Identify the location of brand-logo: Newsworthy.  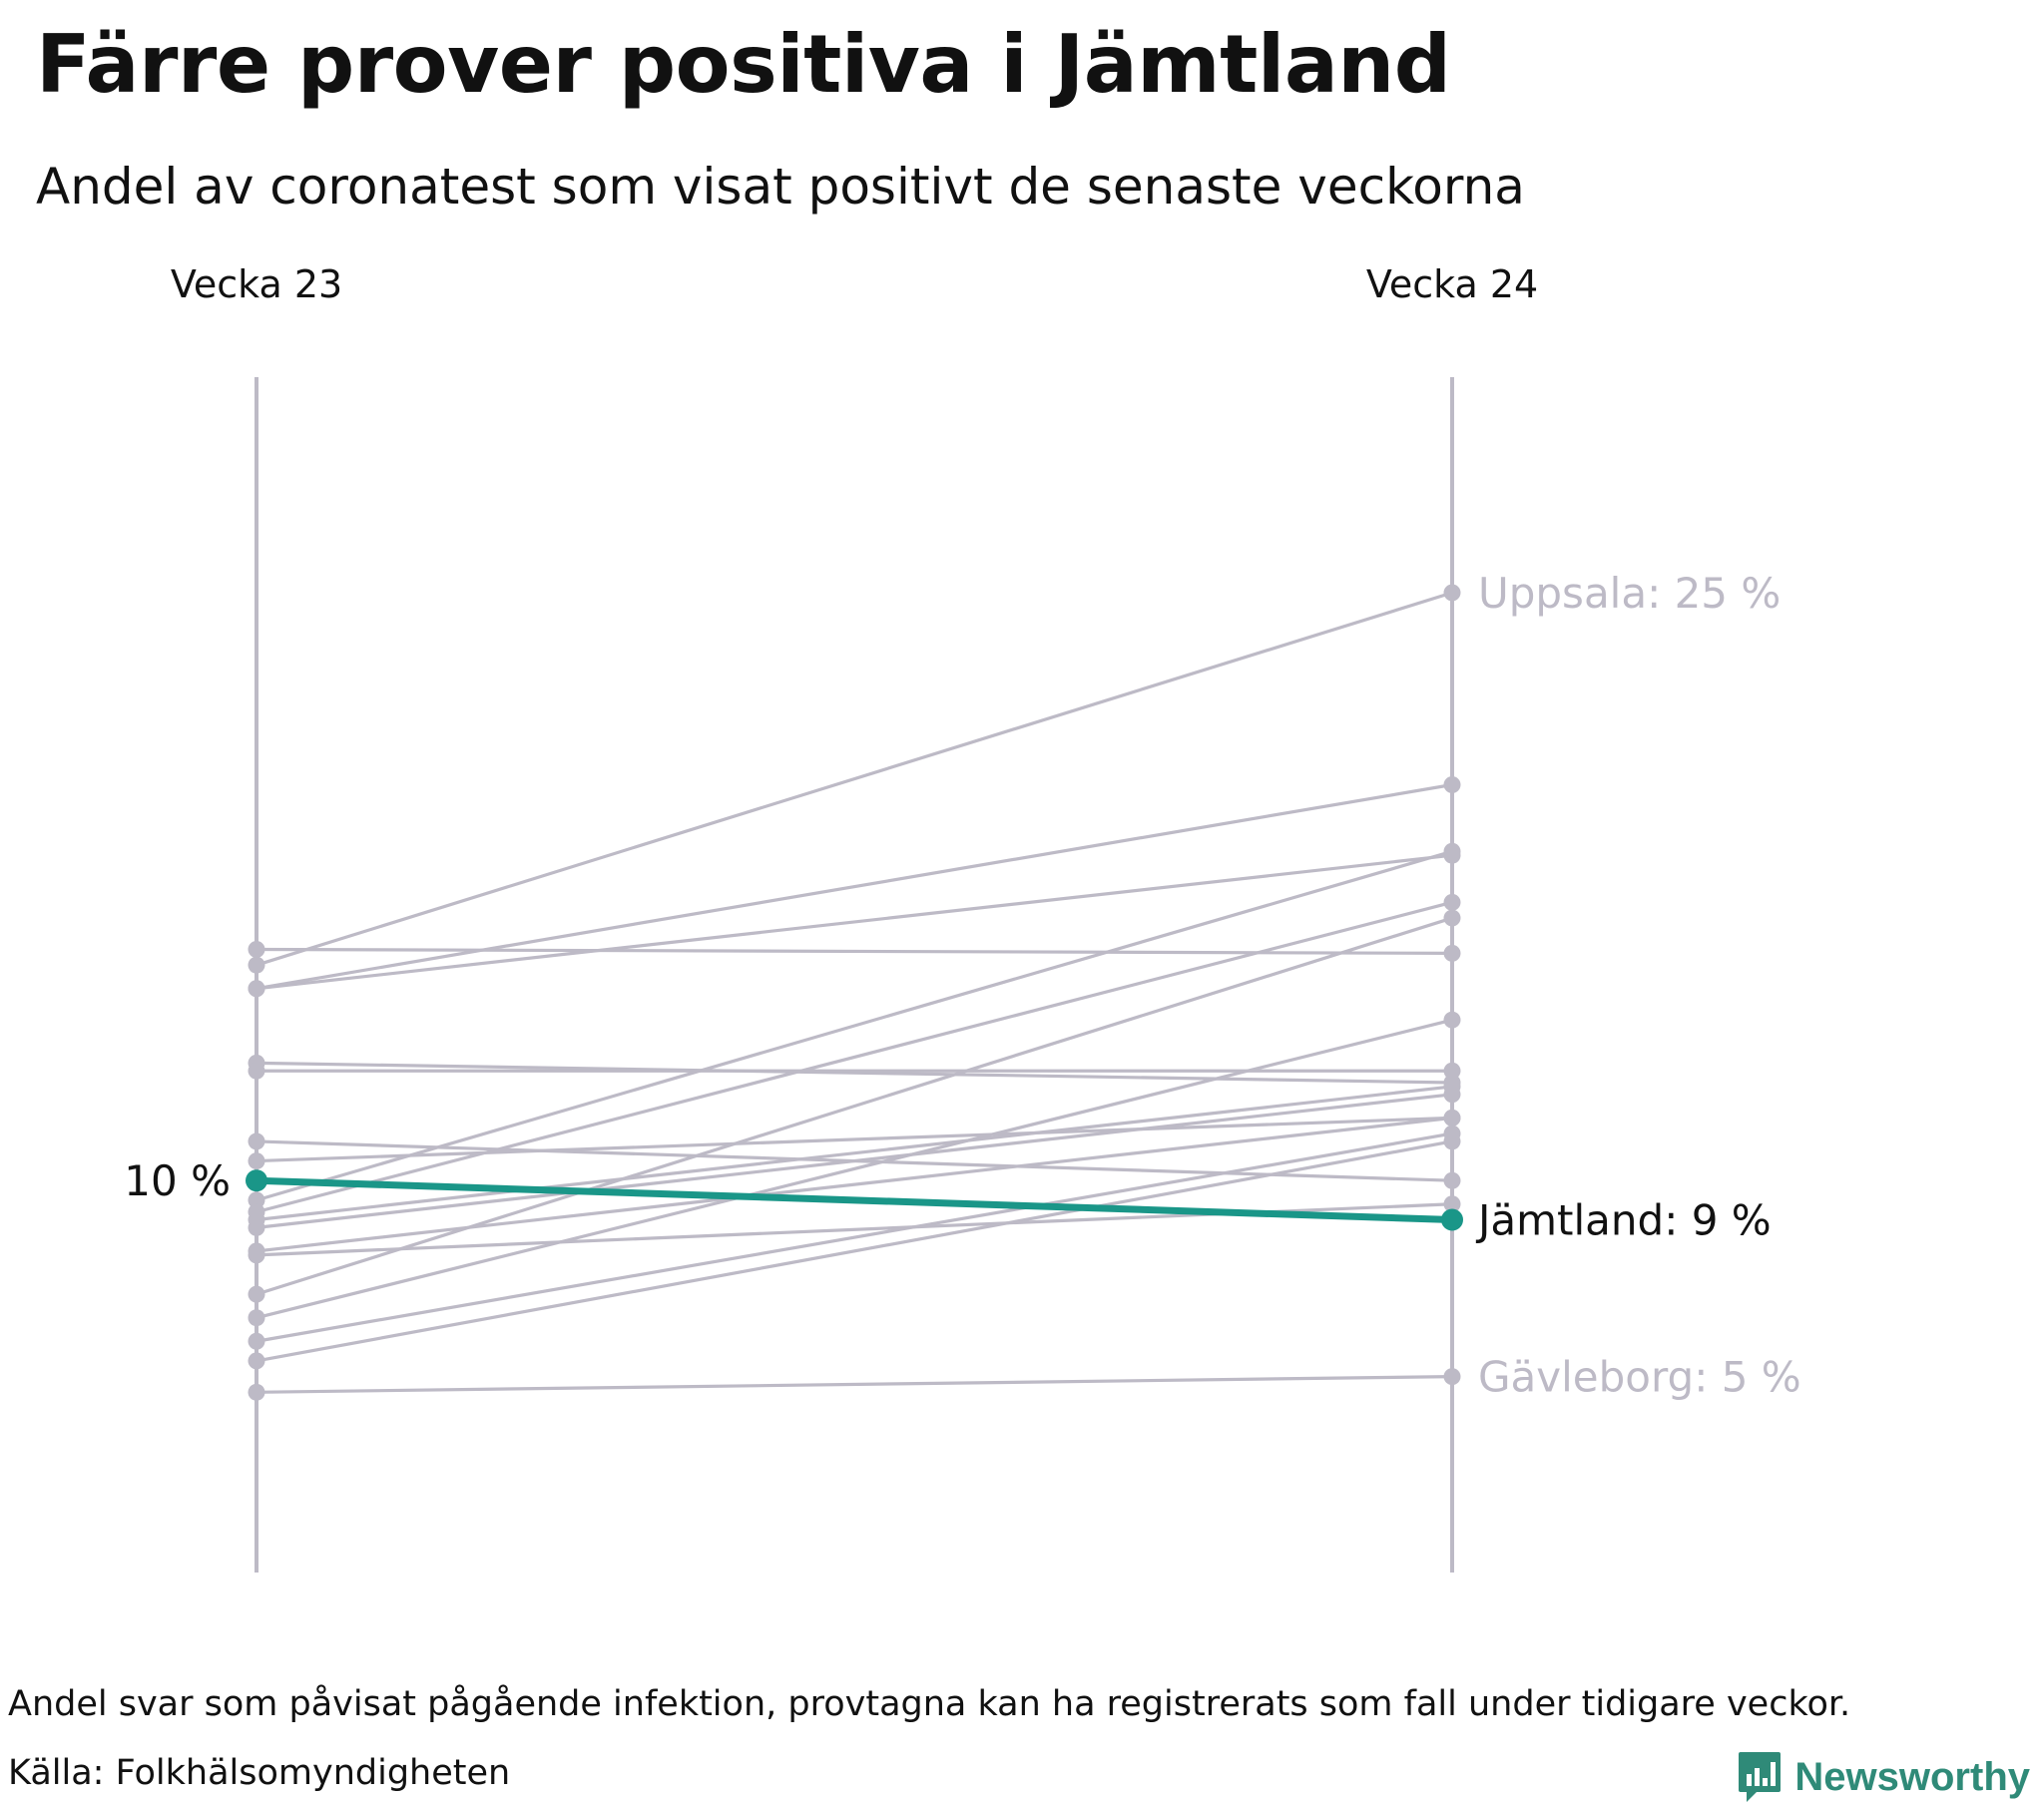
(1883, 1777).